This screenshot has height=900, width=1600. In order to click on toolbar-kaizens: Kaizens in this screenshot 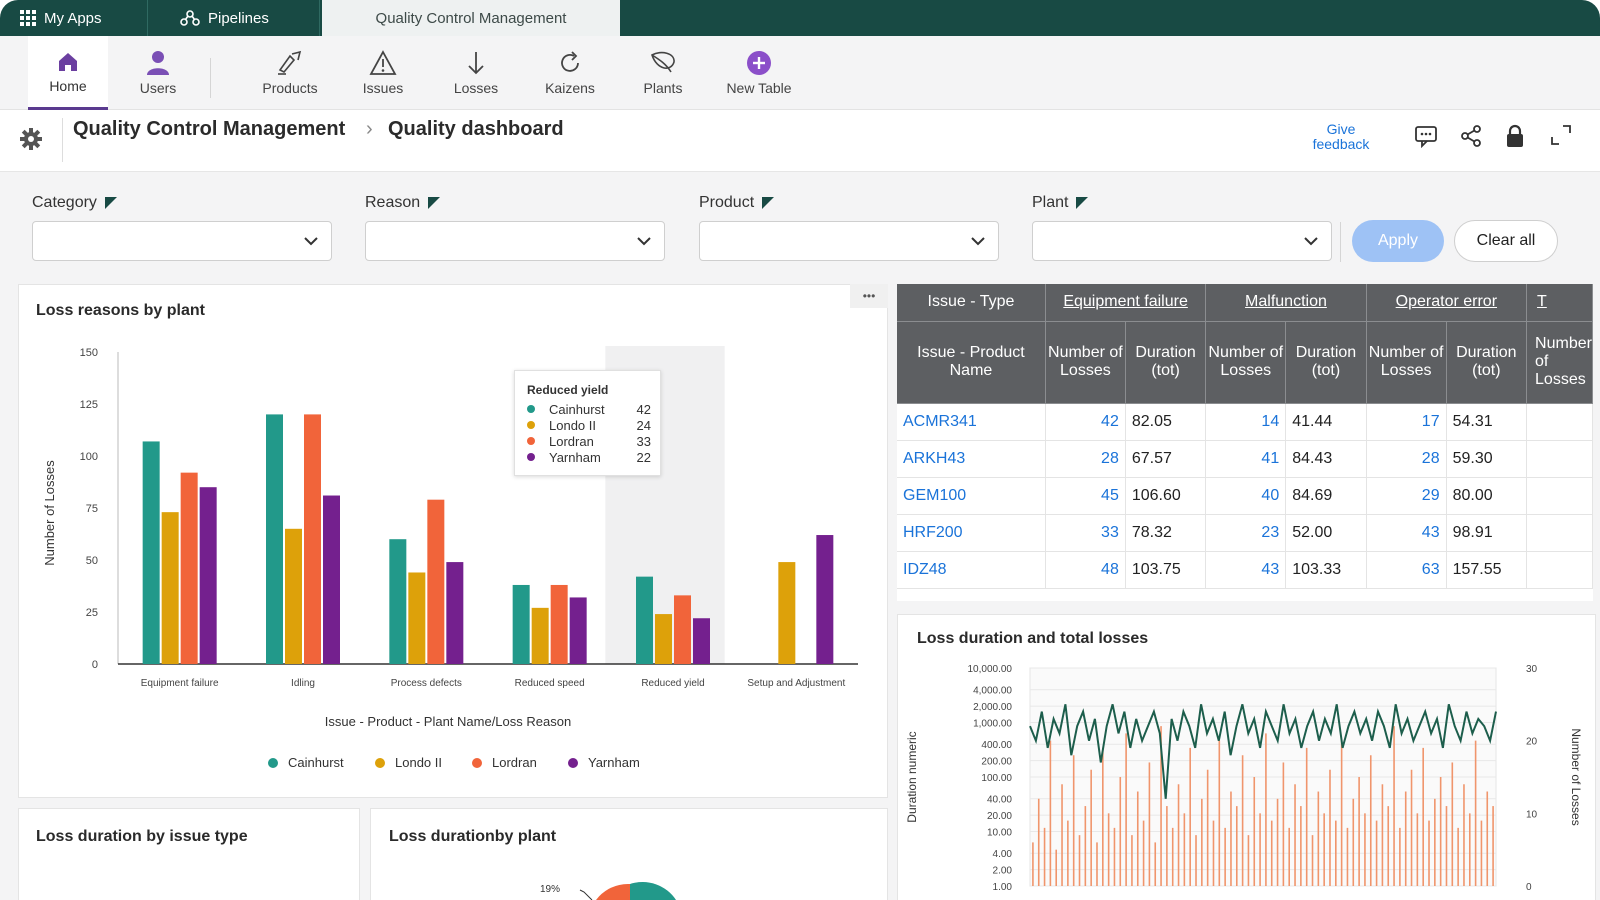, I will do `click(570, 73)`.